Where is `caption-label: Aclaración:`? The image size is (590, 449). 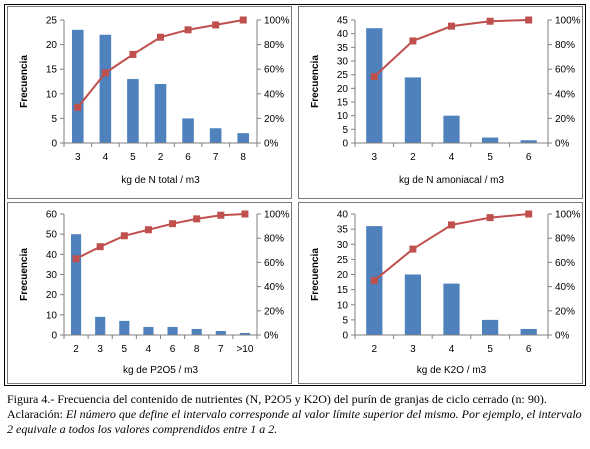
caption-label: Aclaración: is located at coordinates (35, 414).